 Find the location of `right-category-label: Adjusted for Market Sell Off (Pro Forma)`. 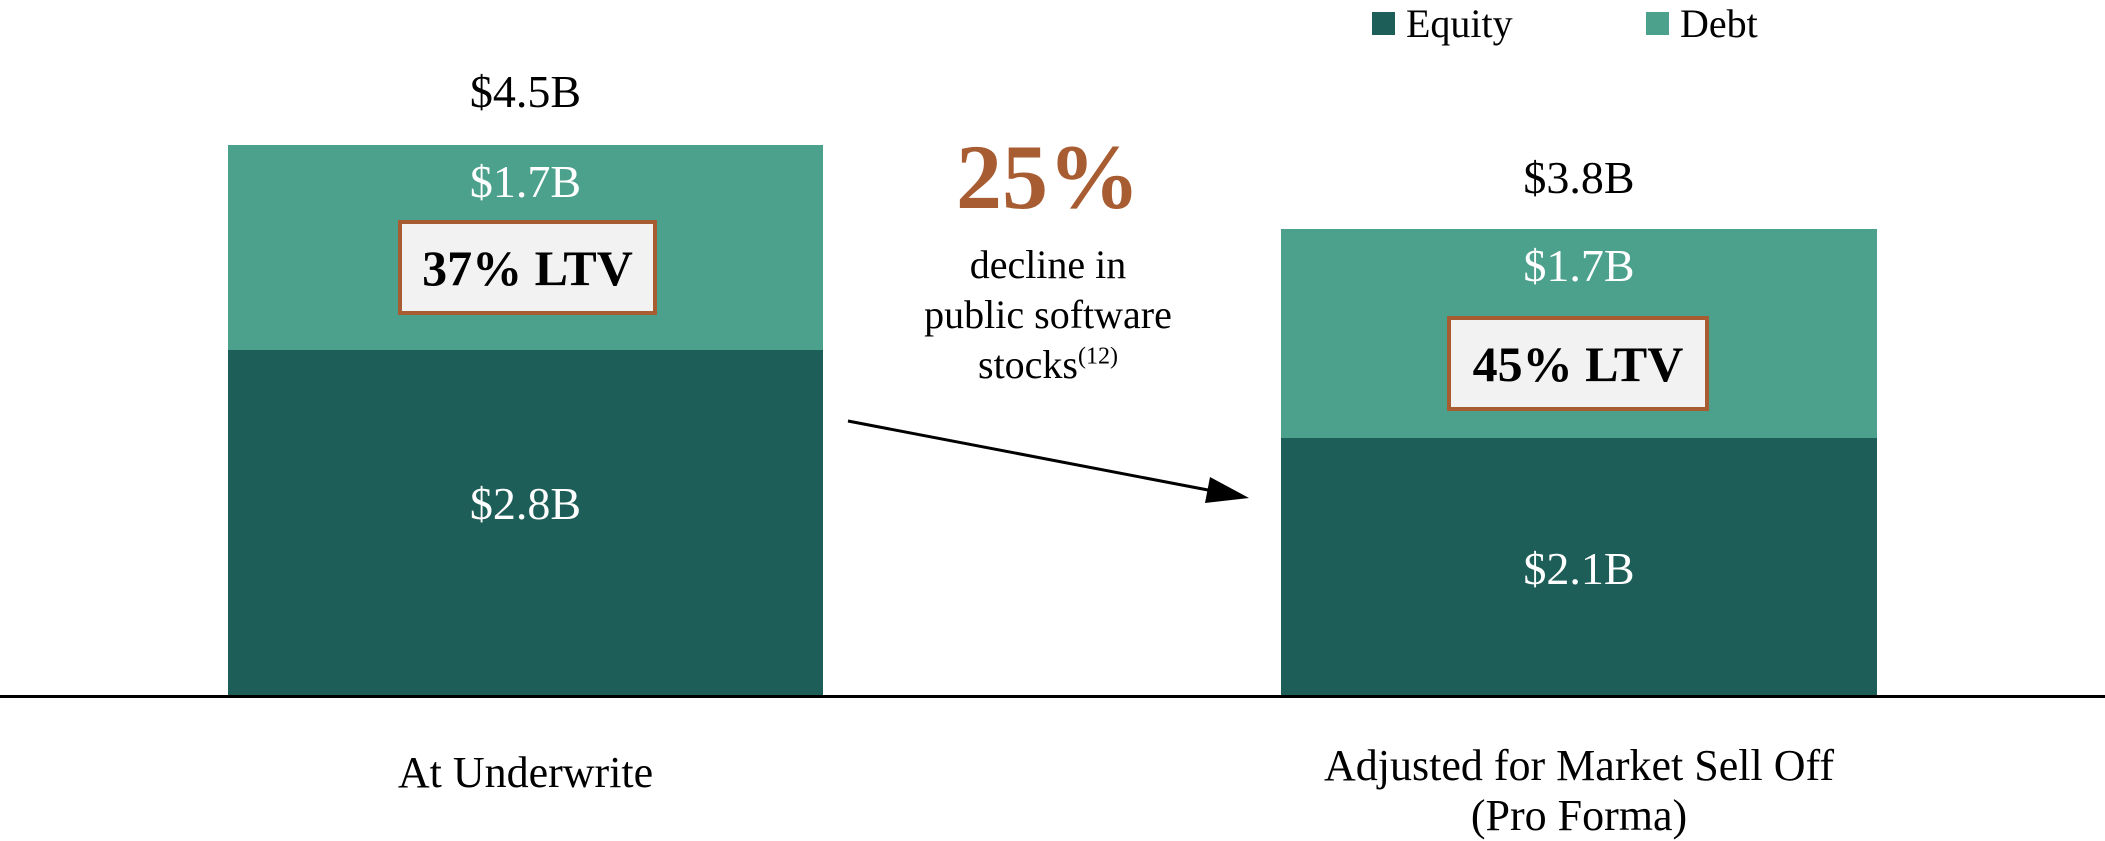

right-category-label: Adjusted for Market Sell Off (Pro Forma) is located at coordinates (1579, 791).